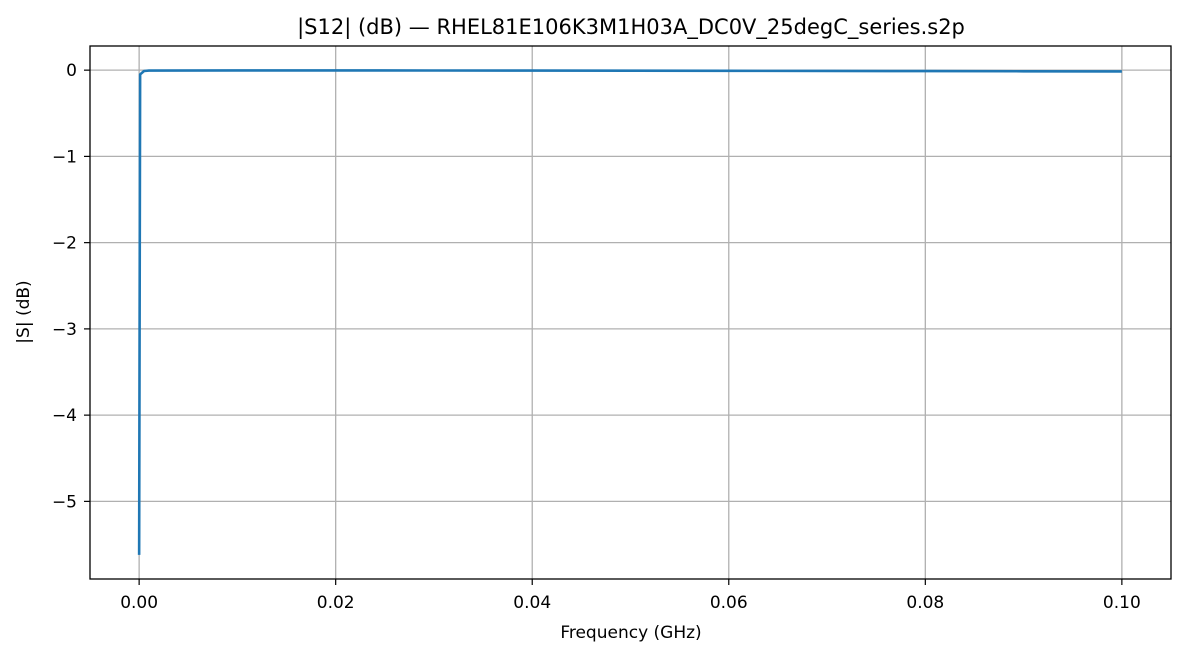 This screenshot has height=657, width=1185. I want to click on y-axis-label: |S| (dB), so click(24, 311).